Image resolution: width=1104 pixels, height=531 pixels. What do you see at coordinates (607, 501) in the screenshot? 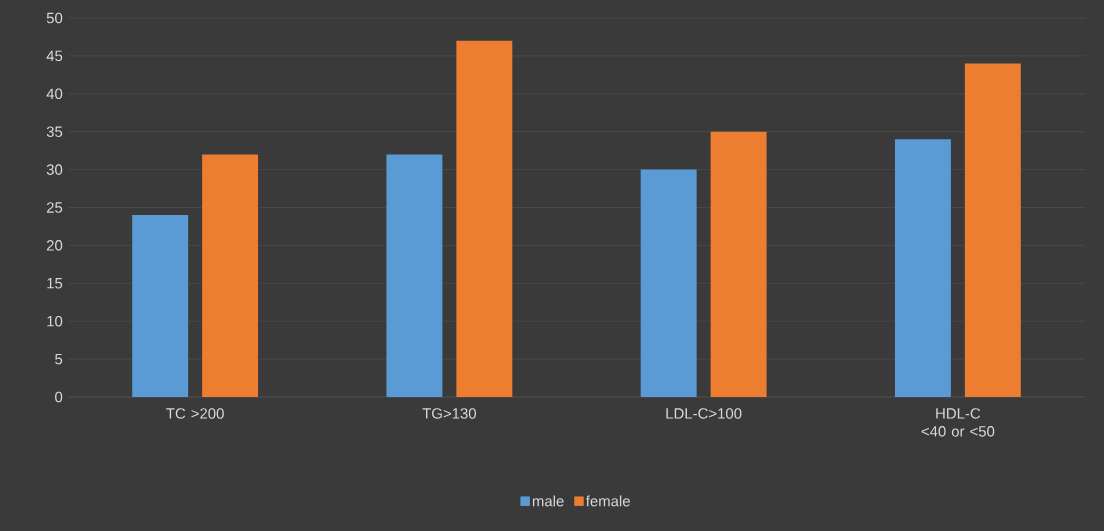
I see `legend-label: female` at bounding box center [607, 501].